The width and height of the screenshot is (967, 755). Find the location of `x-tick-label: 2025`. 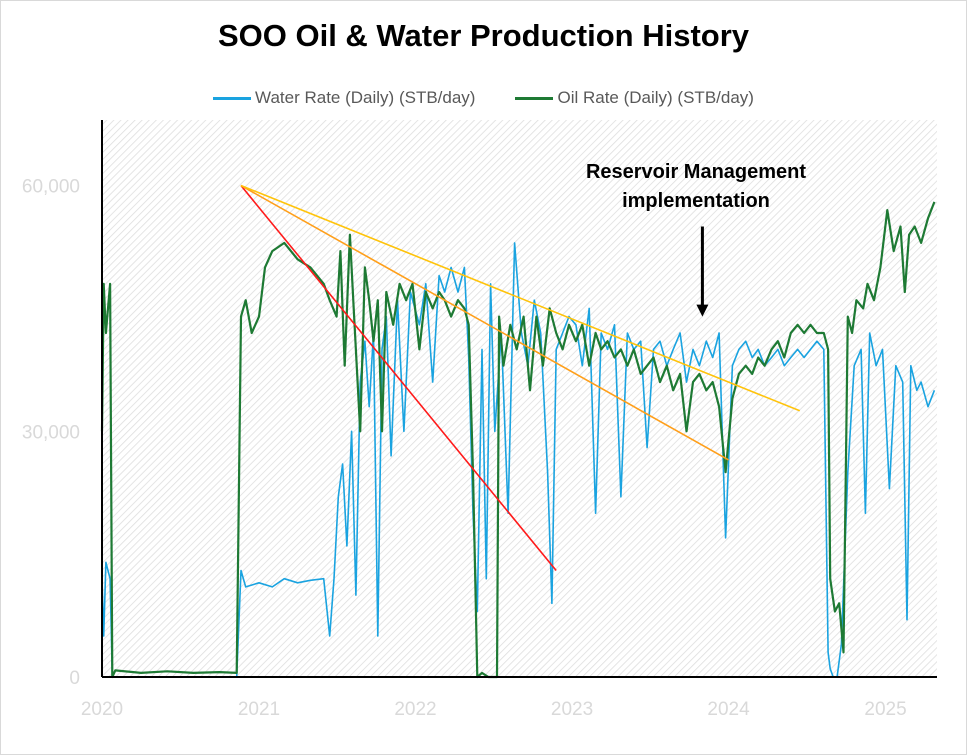

x-tick-label: 2025 is located at coordinates (885, 709).